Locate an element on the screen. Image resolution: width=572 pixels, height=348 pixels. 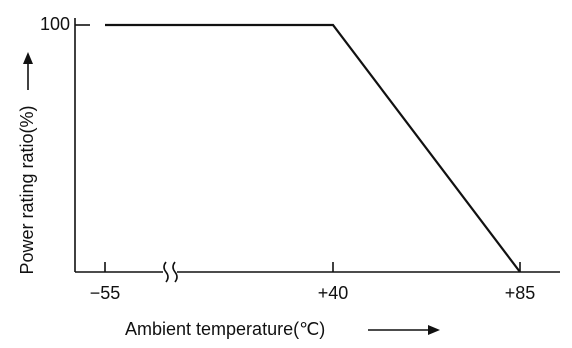
x-tick-label: −55 is located at coordinates (105, 293).